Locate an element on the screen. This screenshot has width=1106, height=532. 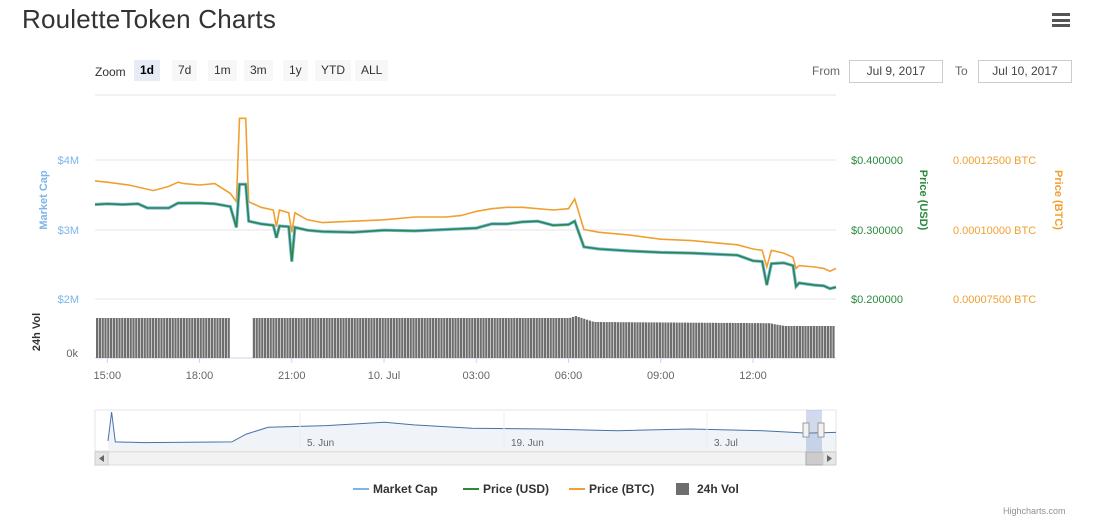
x-axis-tick-label: 18:00 is located at coordinates (200, 376).